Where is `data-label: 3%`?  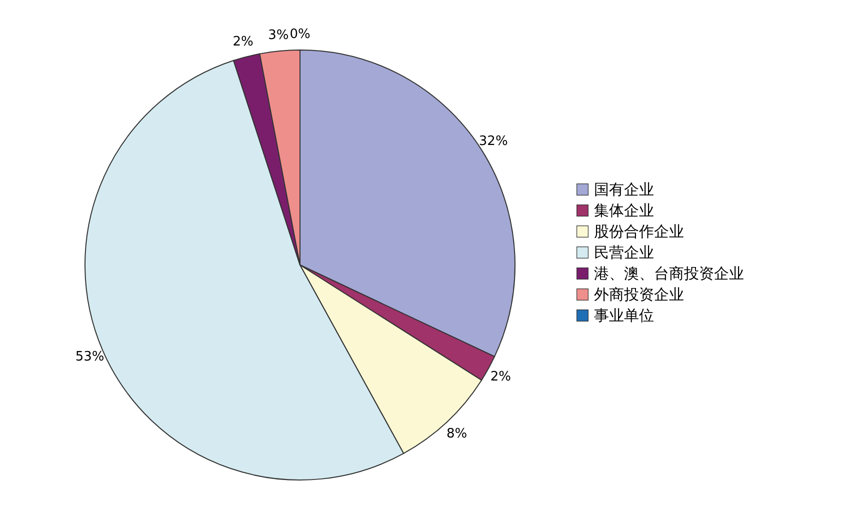
data-label: 3% is located at coordinates (278, 36).